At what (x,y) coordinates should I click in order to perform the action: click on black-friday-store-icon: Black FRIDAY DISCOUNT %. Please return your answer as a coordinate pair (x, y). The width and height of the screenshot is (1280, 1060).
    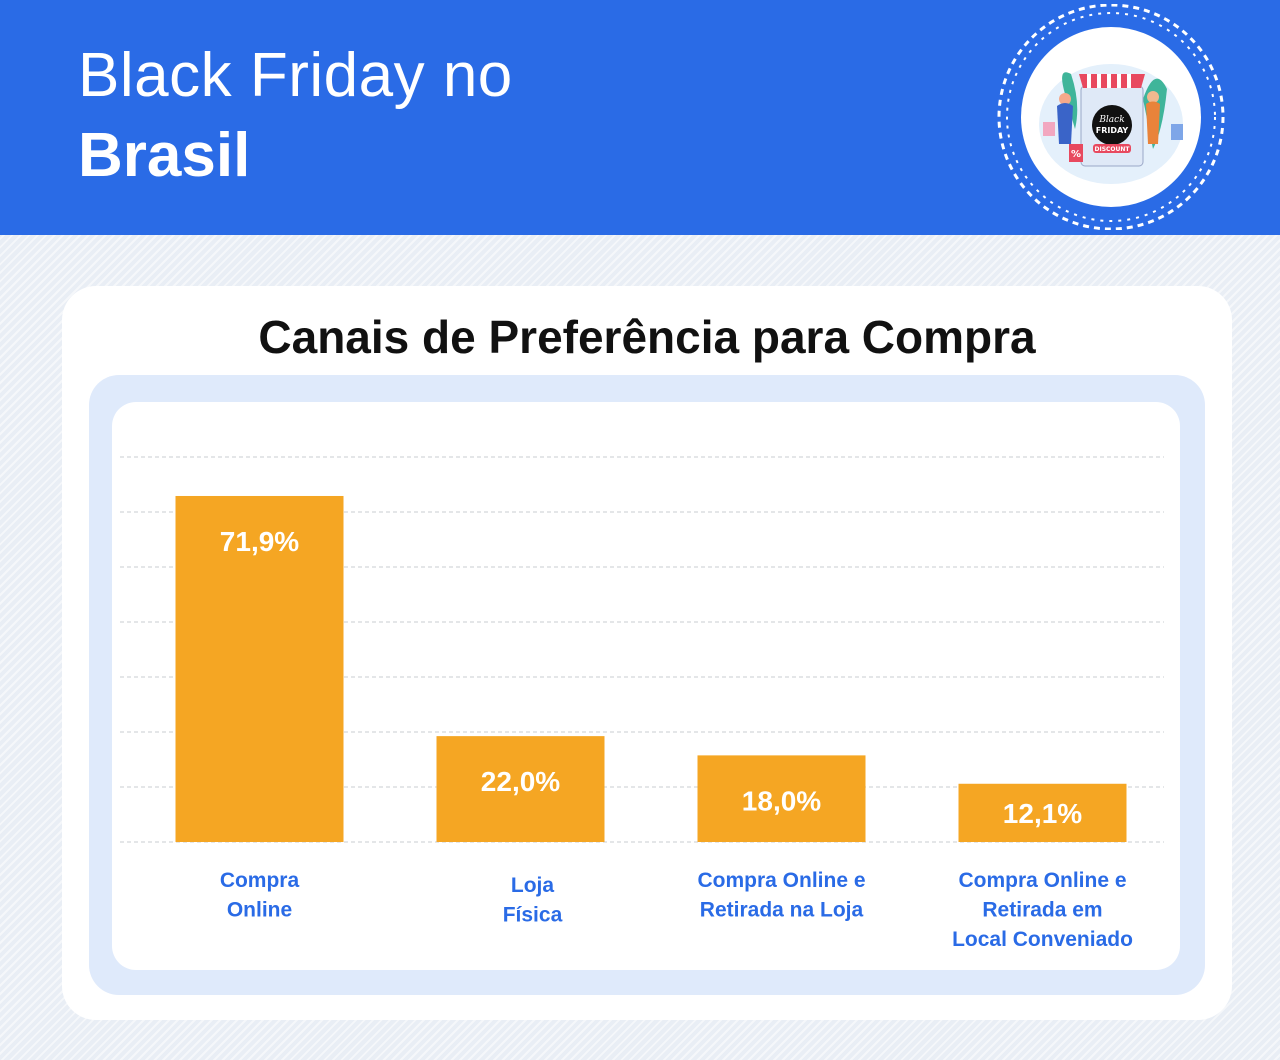
    Looking at the image, I should click on (1111, 117).